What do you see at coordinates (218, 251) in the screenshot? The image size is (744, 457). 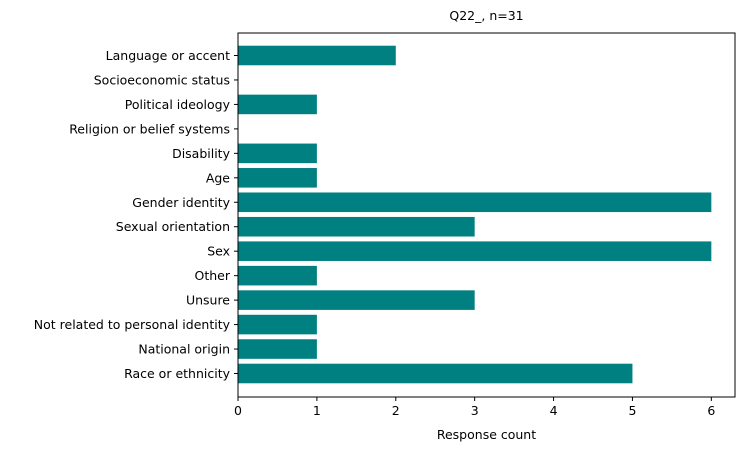 I see `y-tick-label: Sex` at bounding box center [218, 251].